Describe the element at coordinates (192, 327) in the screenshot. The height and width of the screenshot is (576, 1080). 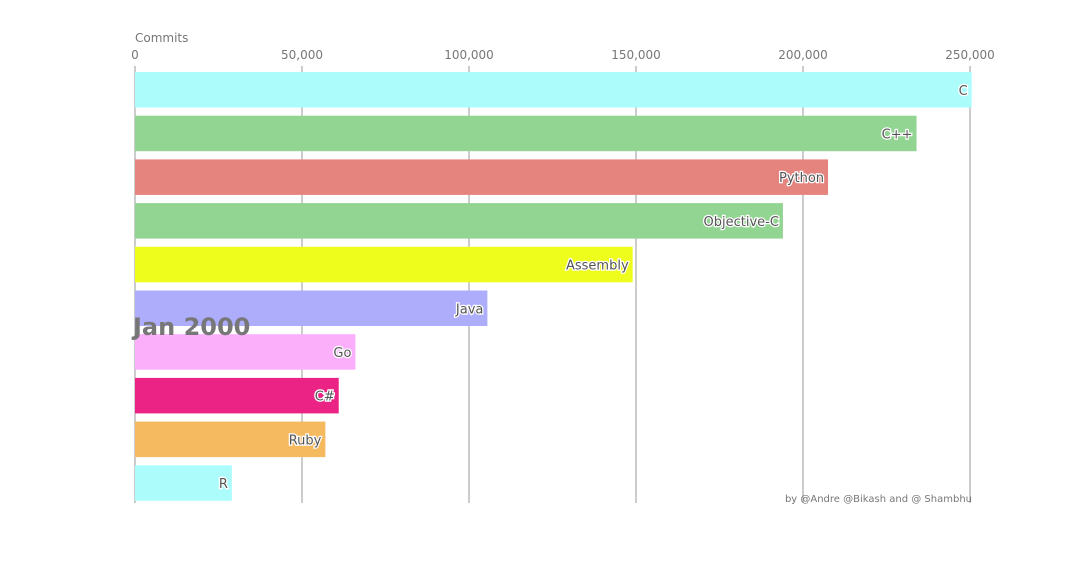
I see `date-label: Jan 2000` at that location.